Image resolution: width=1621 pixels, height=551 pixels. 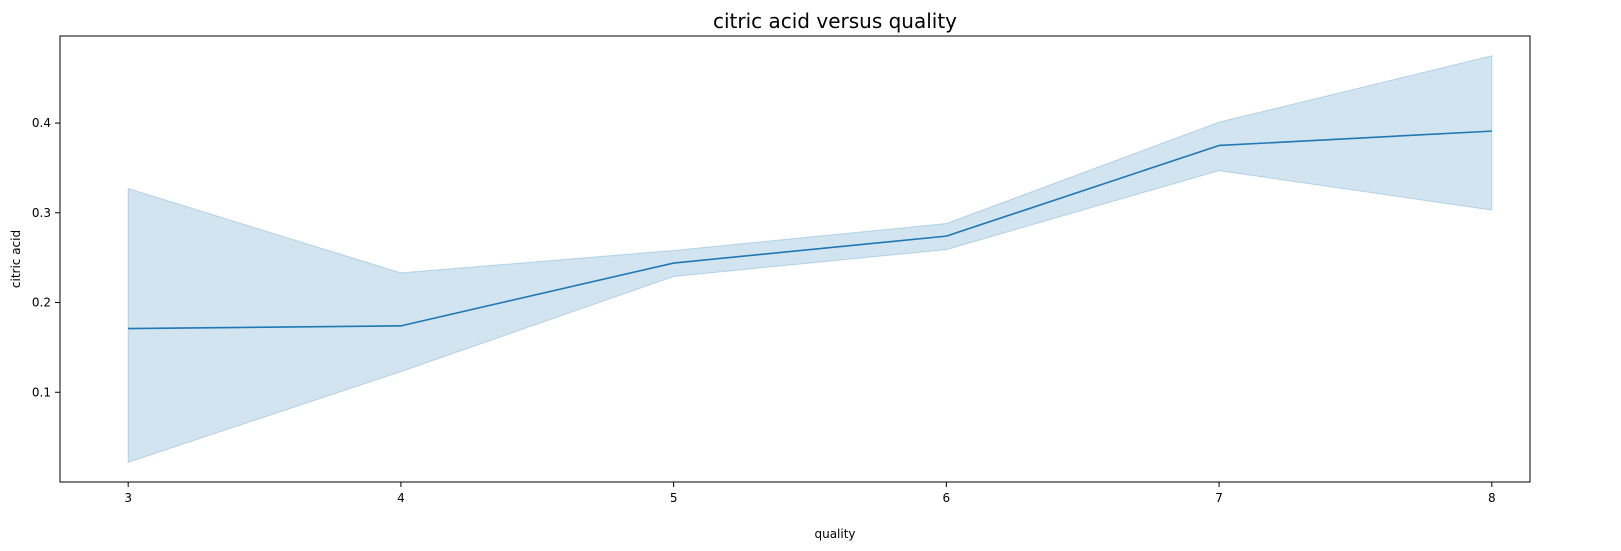 What do you see at coordinates (835, 21) in the screenshot?
I see `chart-title: citric acid versus quality` at bounding box center [835, 21].